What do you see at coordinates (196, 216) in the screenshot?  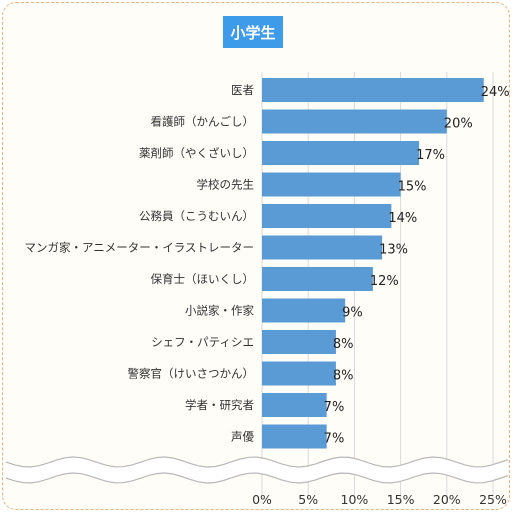 I see `category-label: 公務員（こうむいん）` at bounding box center [196, 216].